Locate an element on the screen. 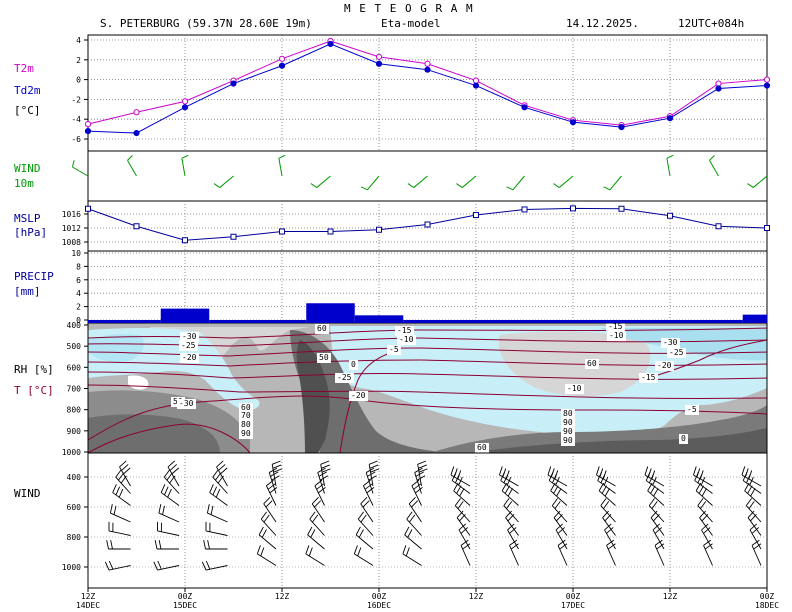 The width and height of the screenshot is (792, 612). time-label-bottom-0: 14DEC is located at coordinates (88, 605).